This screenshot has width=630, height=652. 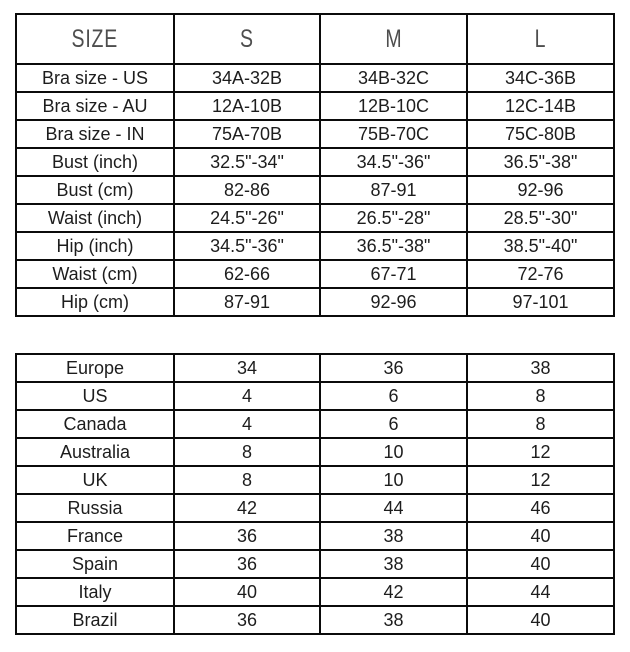 What do you see at coordinates (247, 368) in the screenshot?
I see `table-cell: 34` at bounding box center [247, 368].